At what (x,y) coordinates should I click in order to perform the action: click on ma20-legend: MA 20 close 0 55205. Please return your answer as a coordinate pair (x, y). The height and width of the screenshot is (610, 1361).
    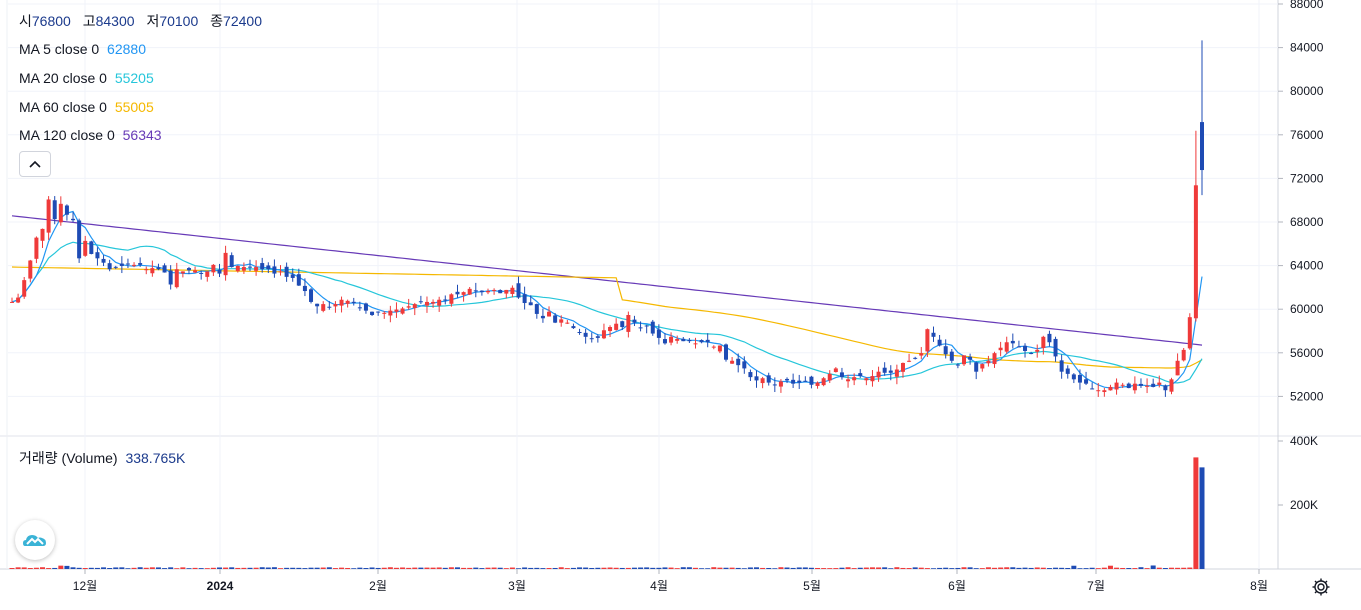
    Looking at the image, I should click on (88, 78).